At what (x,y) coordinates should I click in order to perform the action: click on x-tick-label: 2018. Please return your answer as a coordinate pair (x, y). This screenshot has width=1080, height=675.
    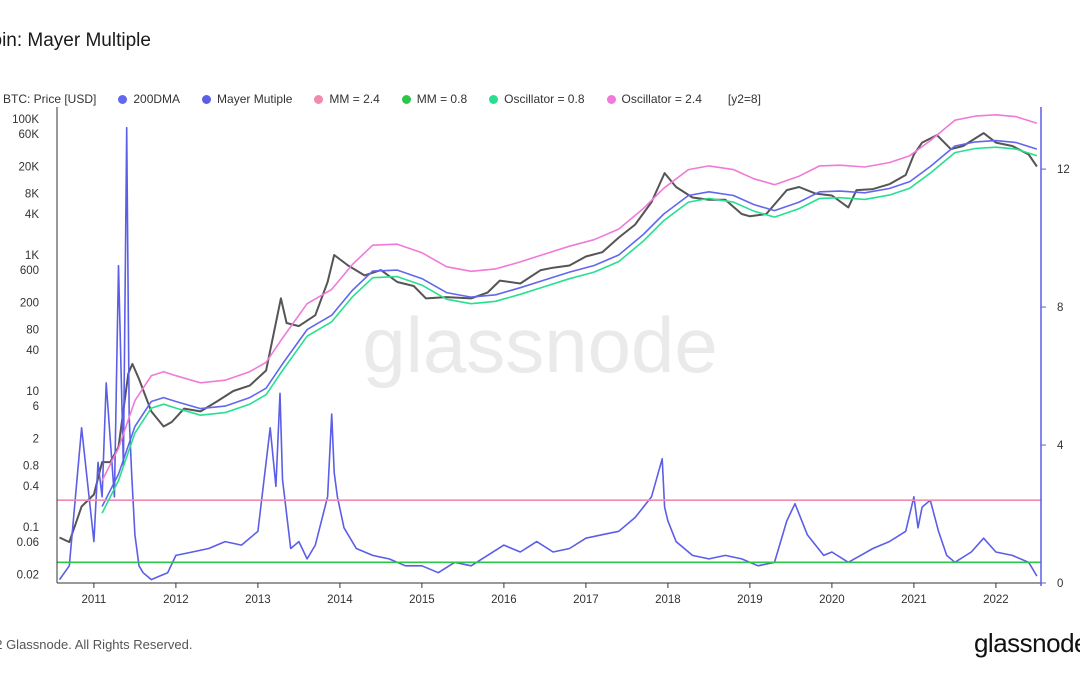
    Looking at the image, I should click on (668, 600).